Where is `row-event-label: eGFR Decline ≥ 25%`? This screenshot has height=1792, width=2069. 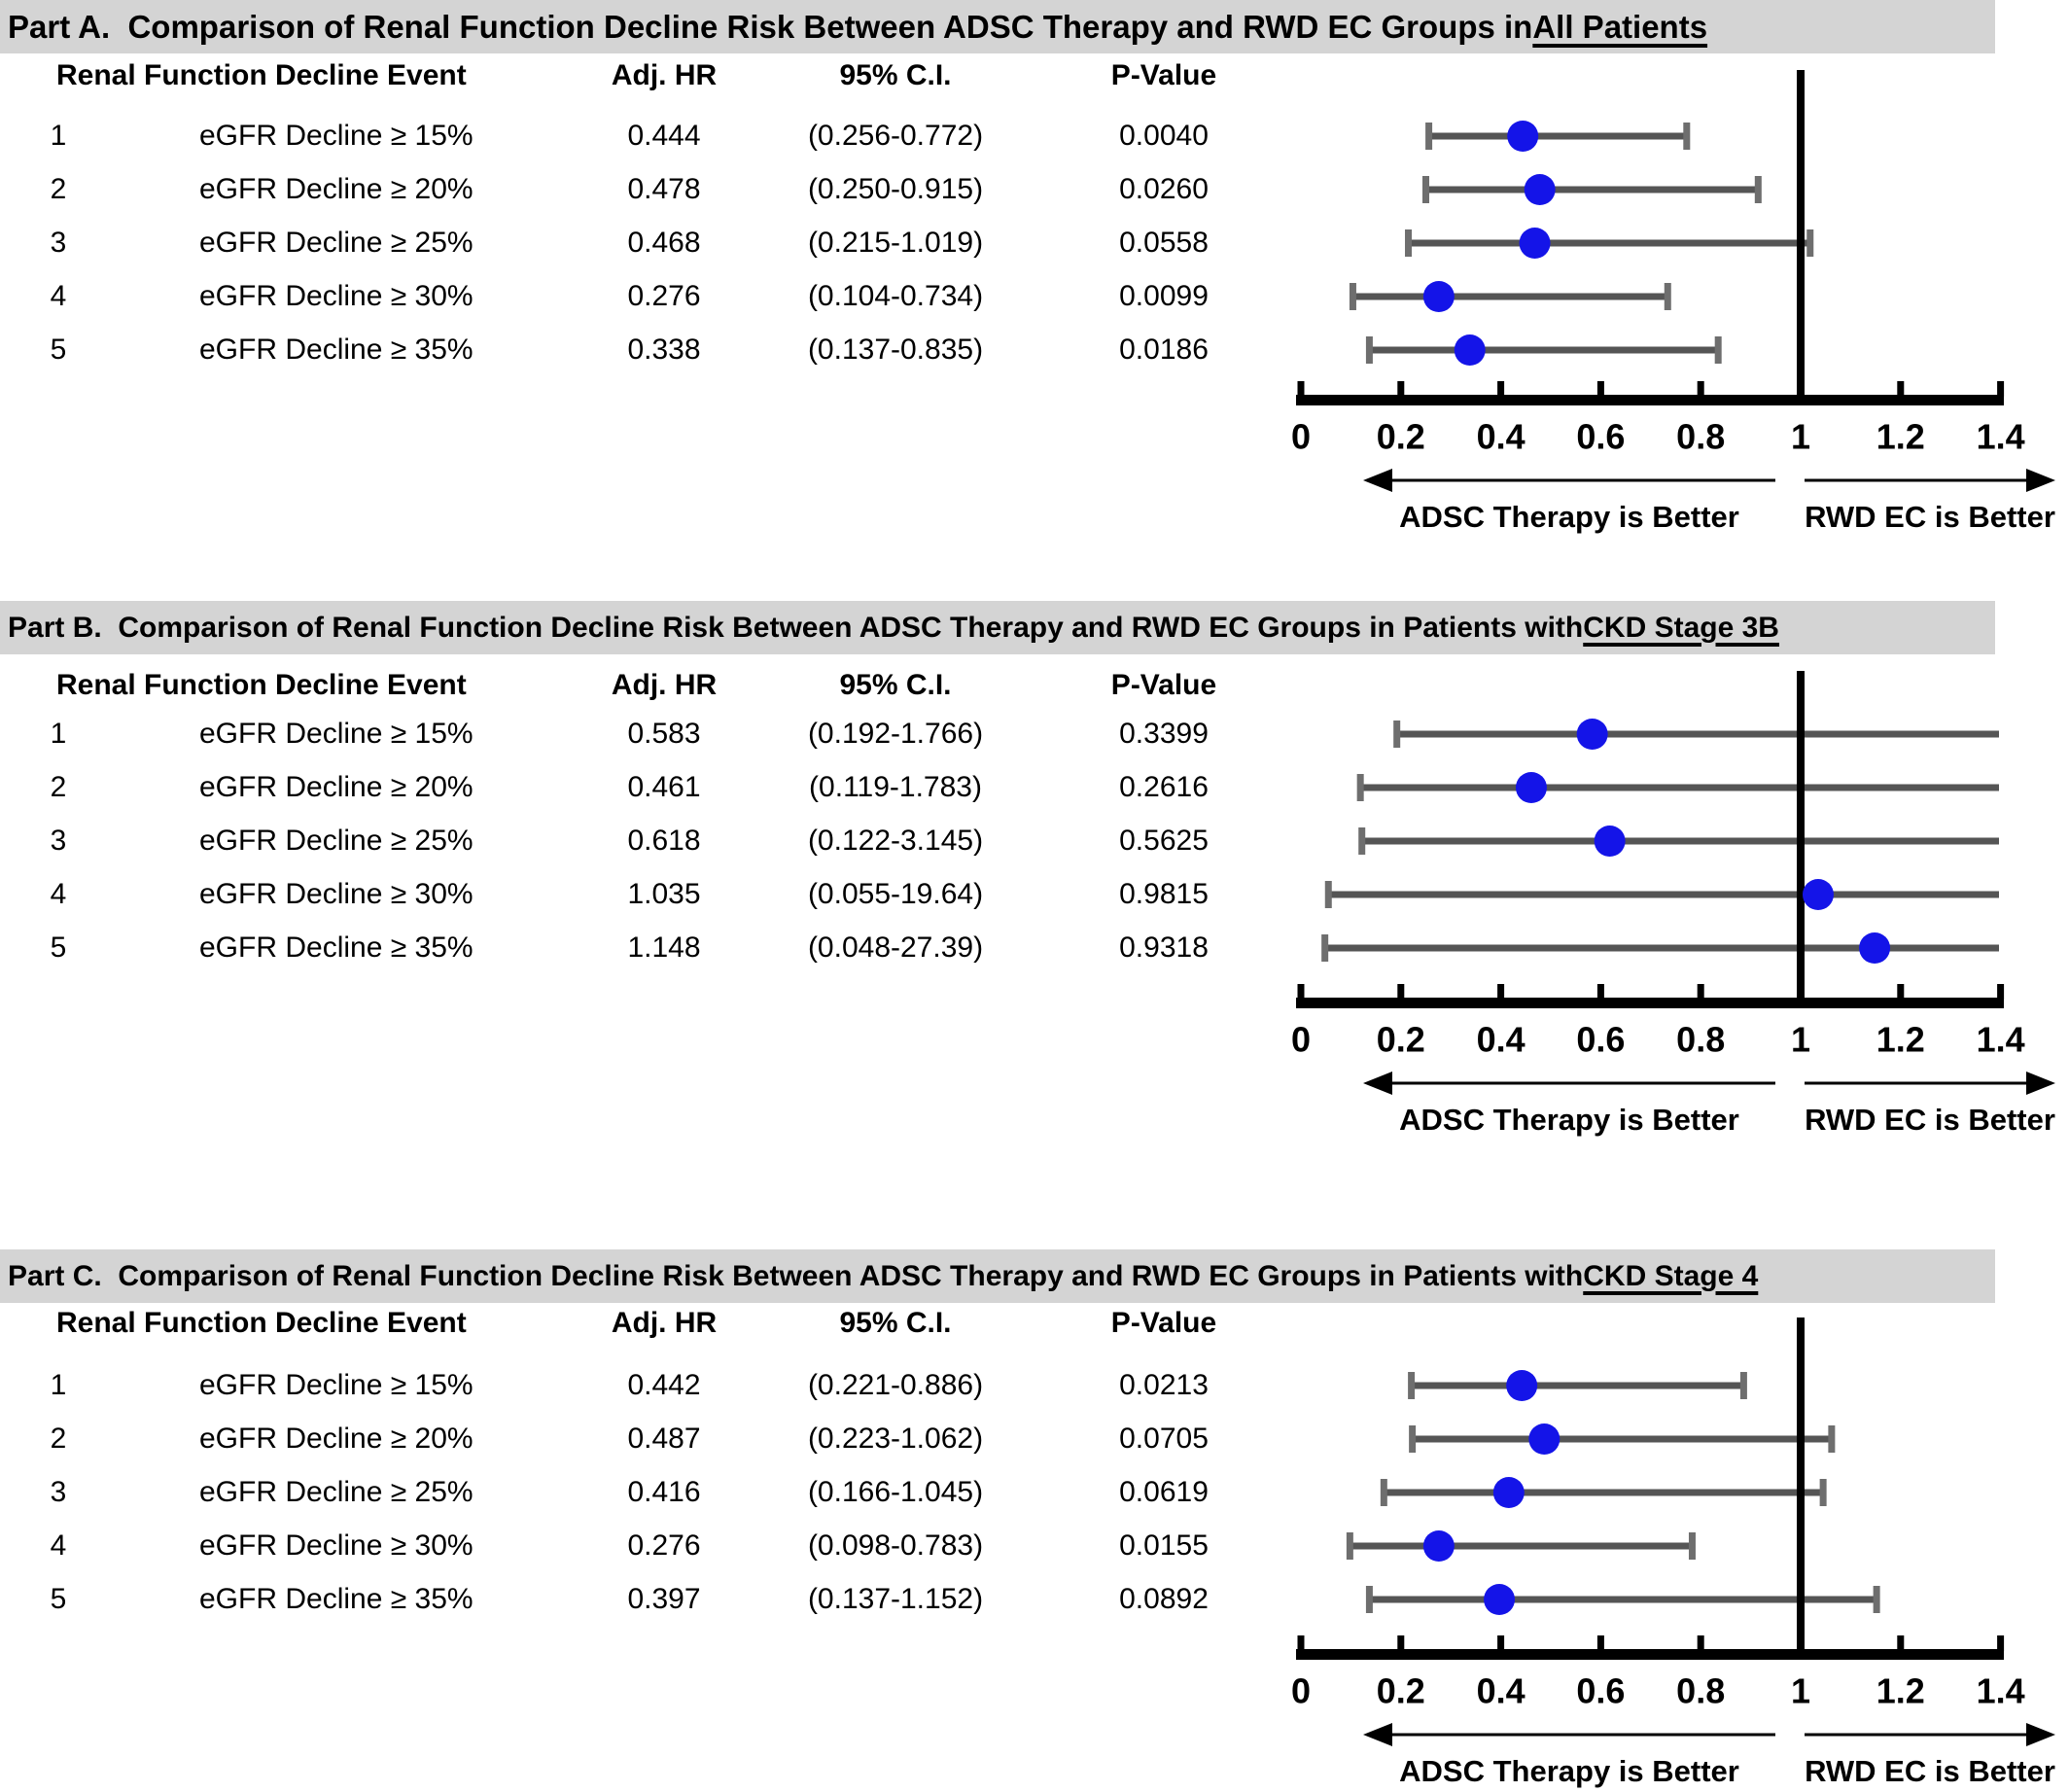
row-event-label: eGFR Decline ≥ 25% is located at coordinates (336, 841).